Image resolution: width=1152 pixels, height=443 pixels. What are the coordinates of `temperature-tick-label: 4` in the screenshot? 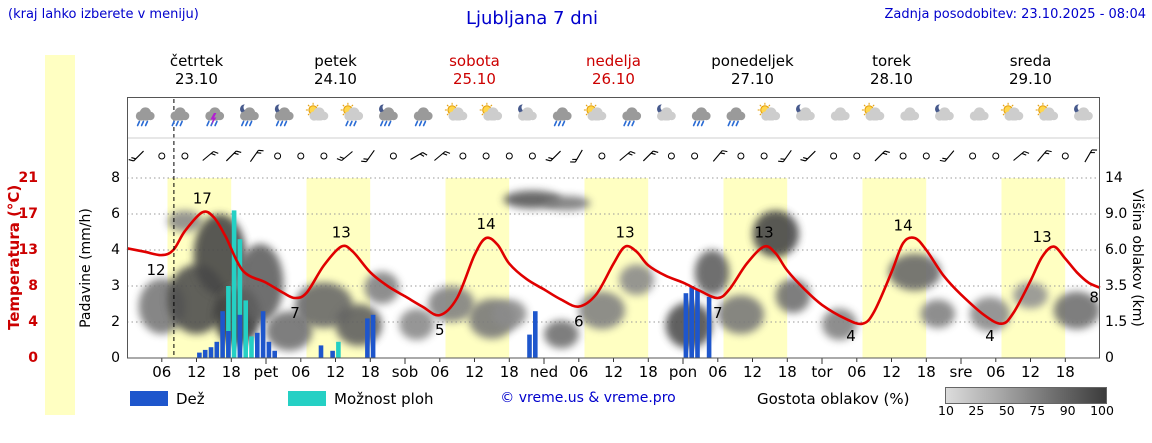 It's located at (33, 322).